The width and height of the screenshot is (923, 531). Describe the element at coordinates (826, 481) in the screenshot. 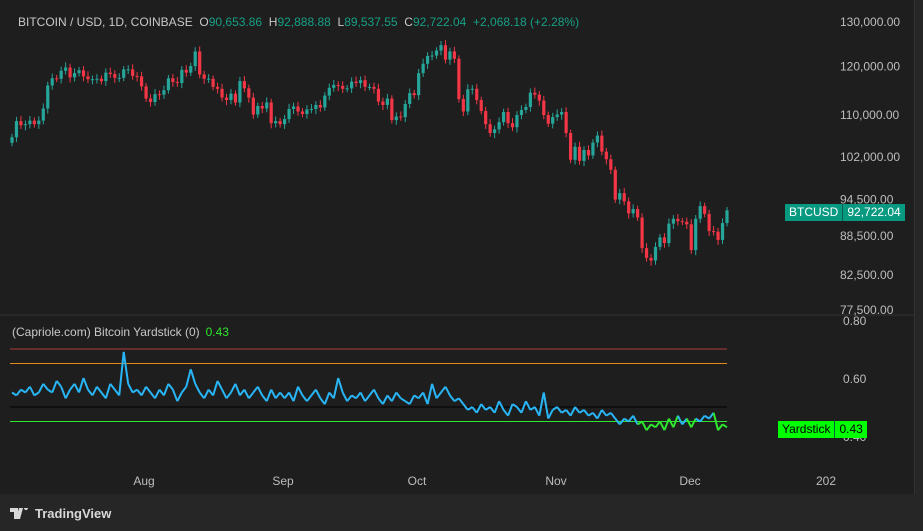

I see `time-tick-label: 202` at that location.